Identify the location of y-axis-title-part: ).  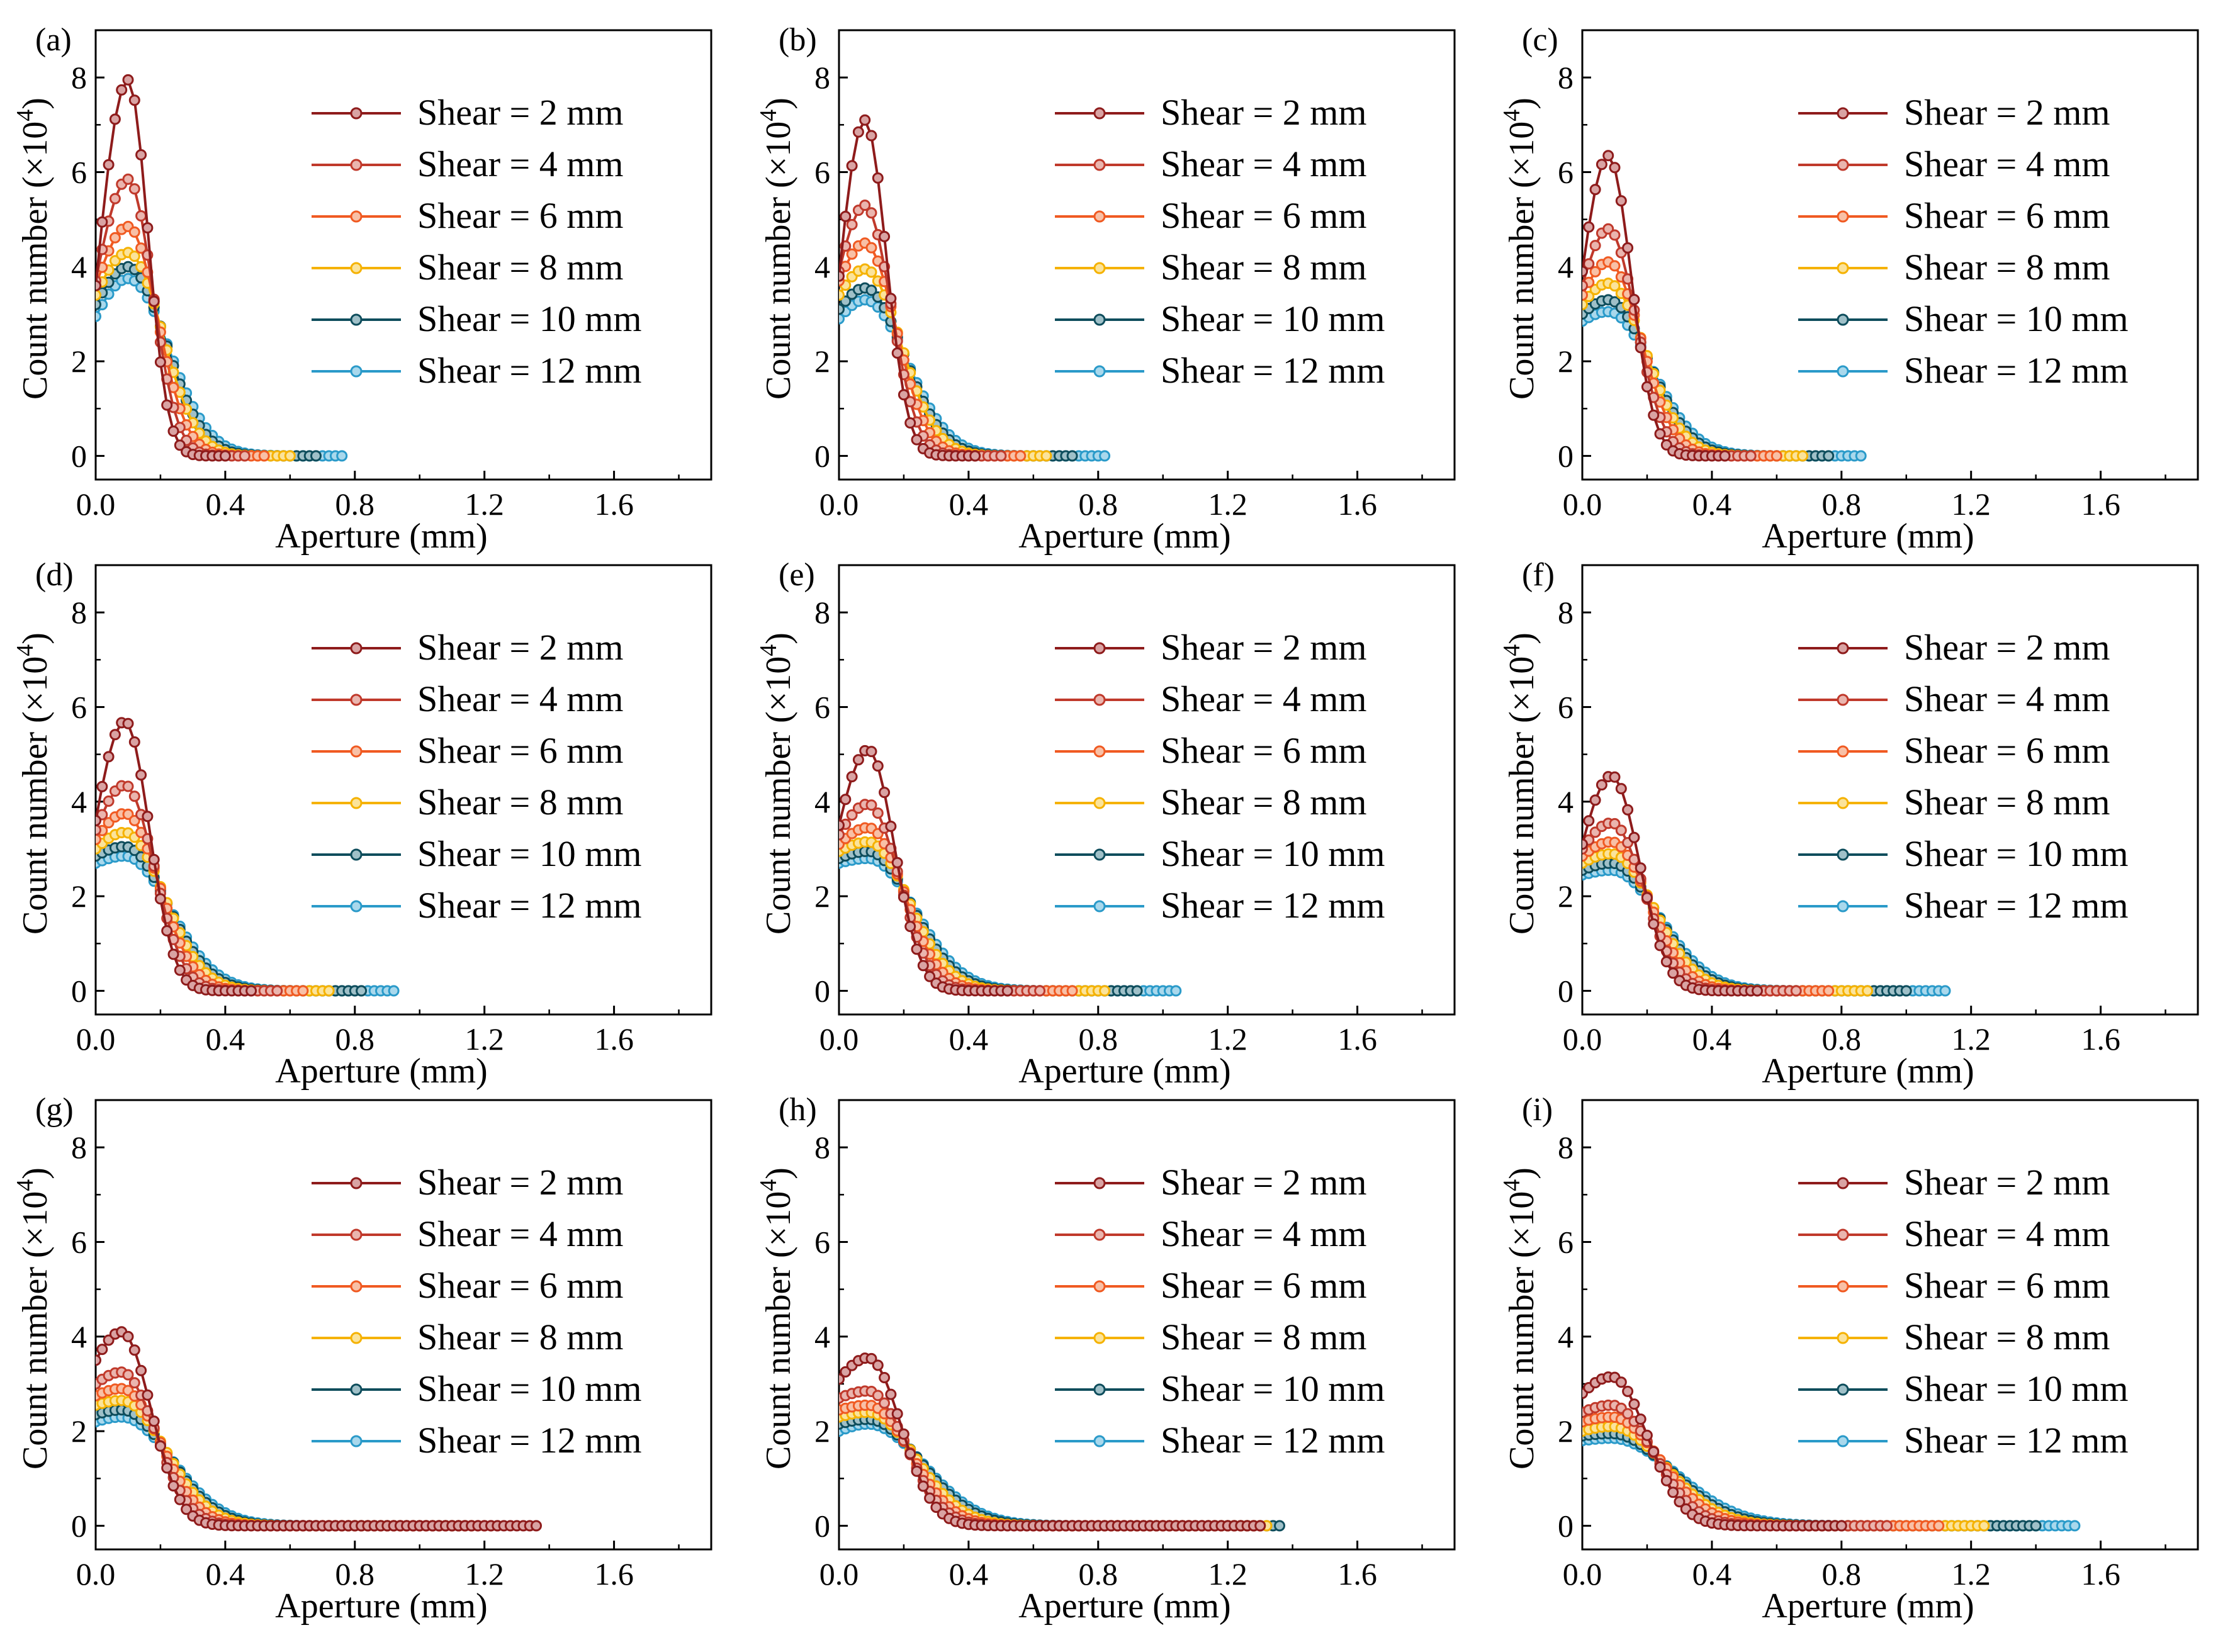
(1521, 1173).